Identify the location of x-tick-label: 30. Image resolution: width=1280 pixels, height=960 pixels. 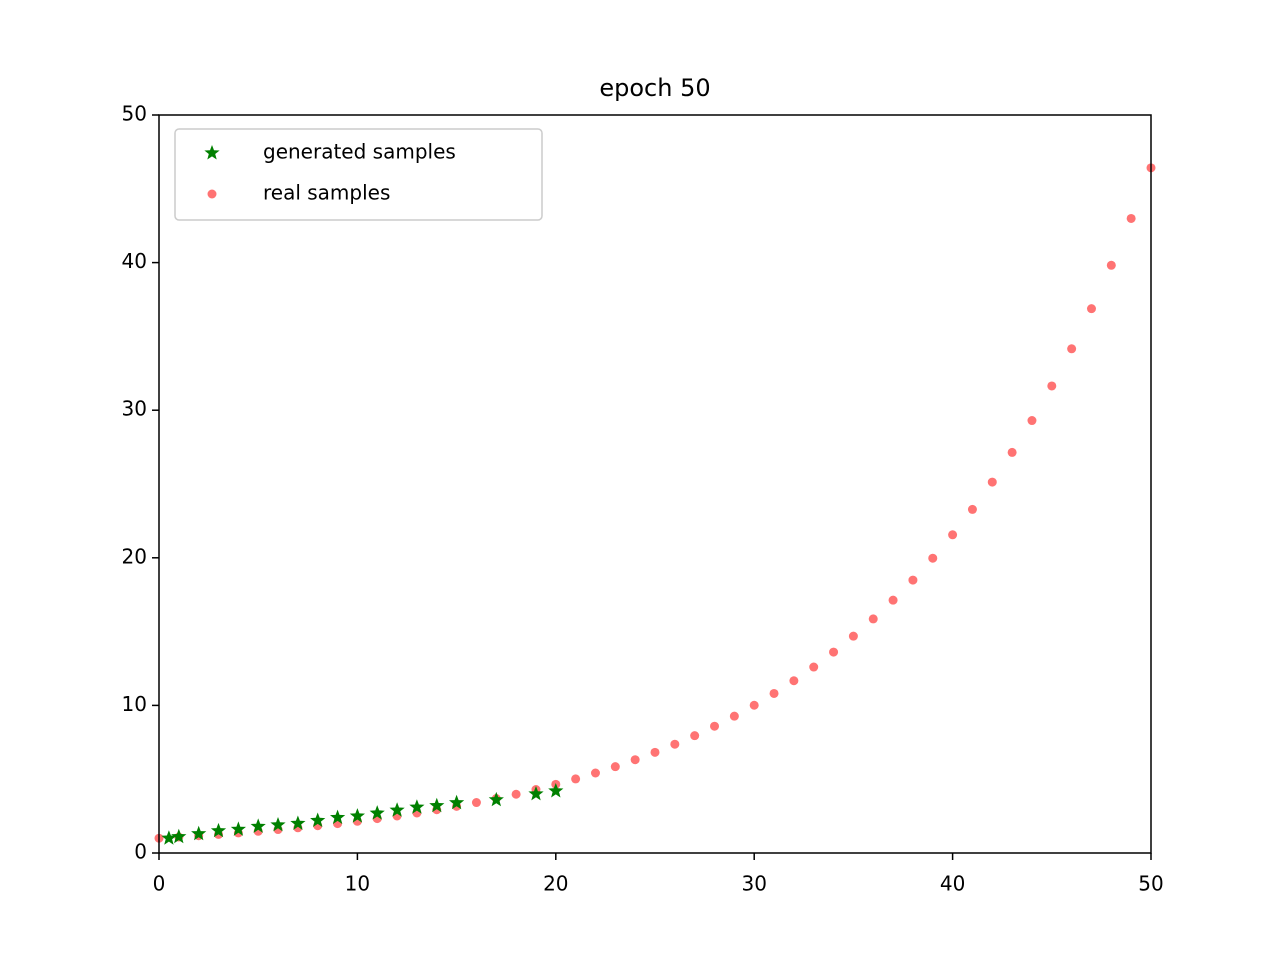
(753, 884).